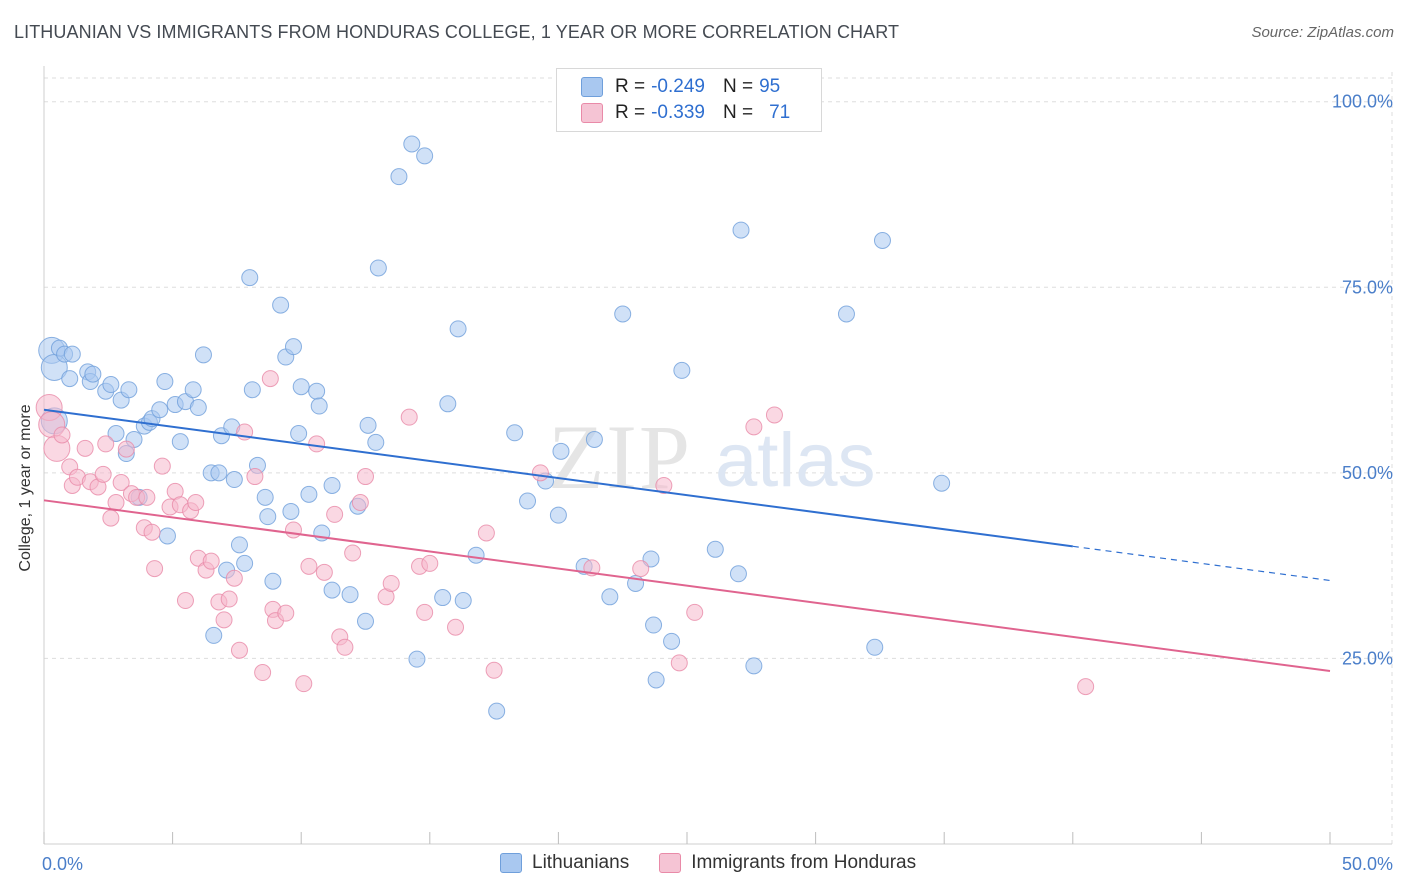 Image resolution: width=1406 pixels, height=892 pixels. I want to click on y-tick-label: 25.0%, so click(1367, 658).